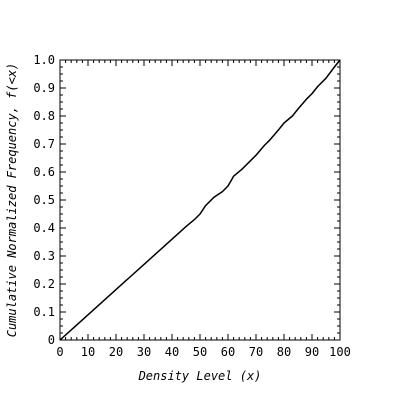  Describe the element at coordinates (88, 352) in the screenshot. I see `x-tick-label: 10` at that location.